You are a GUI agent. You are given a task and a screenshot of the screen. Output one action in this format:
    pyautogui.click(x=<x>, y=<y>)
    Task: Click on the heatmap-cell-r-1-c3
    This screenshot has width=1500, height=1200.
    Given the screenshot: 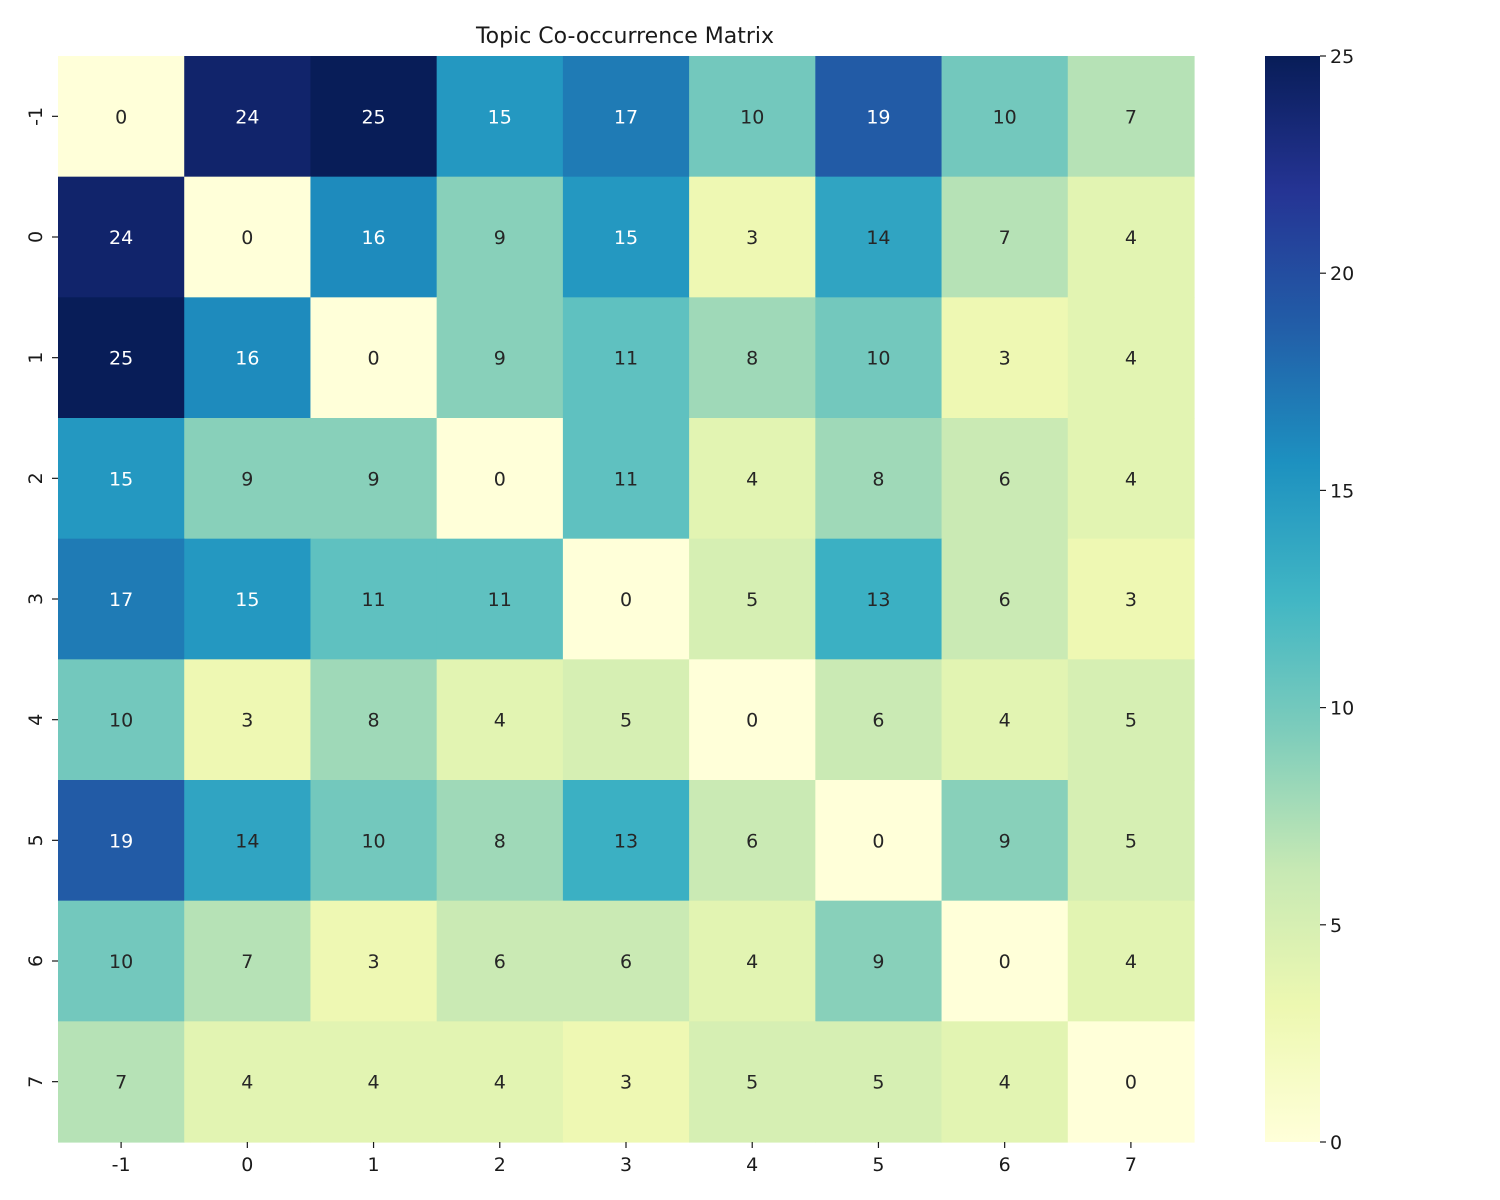 What is the action you would take?
    pyautogui.click(x=626, y=117)
    